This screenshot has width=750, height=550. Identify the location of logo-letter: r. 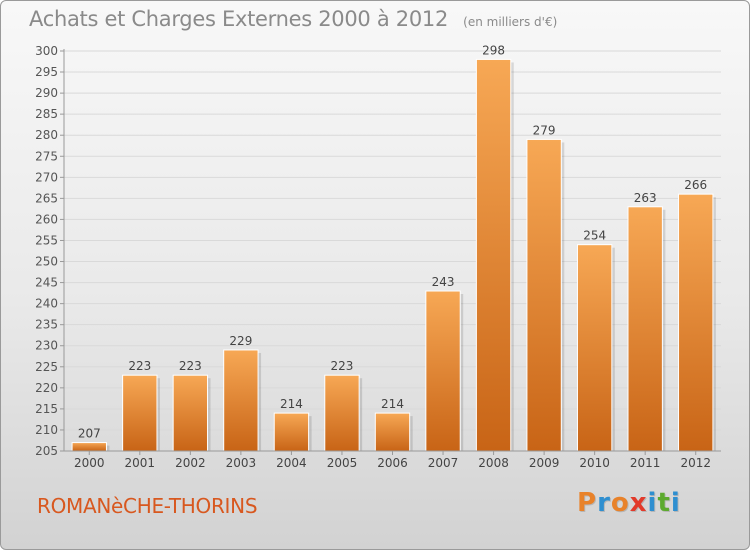
(604, 503).